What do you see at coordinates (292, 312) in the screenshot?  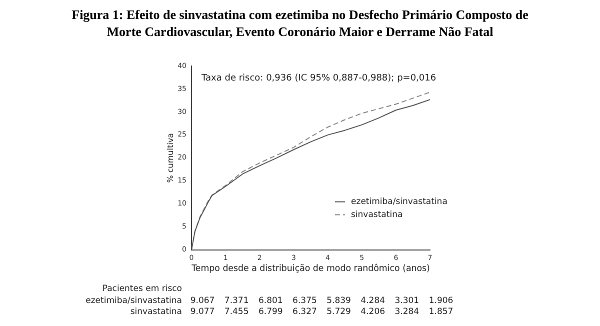 I see `text: sinvastatina 9.077 7.455 6.799 6.327 5.729 4.206 3.284 1.857` at bounding box center [292, 312].